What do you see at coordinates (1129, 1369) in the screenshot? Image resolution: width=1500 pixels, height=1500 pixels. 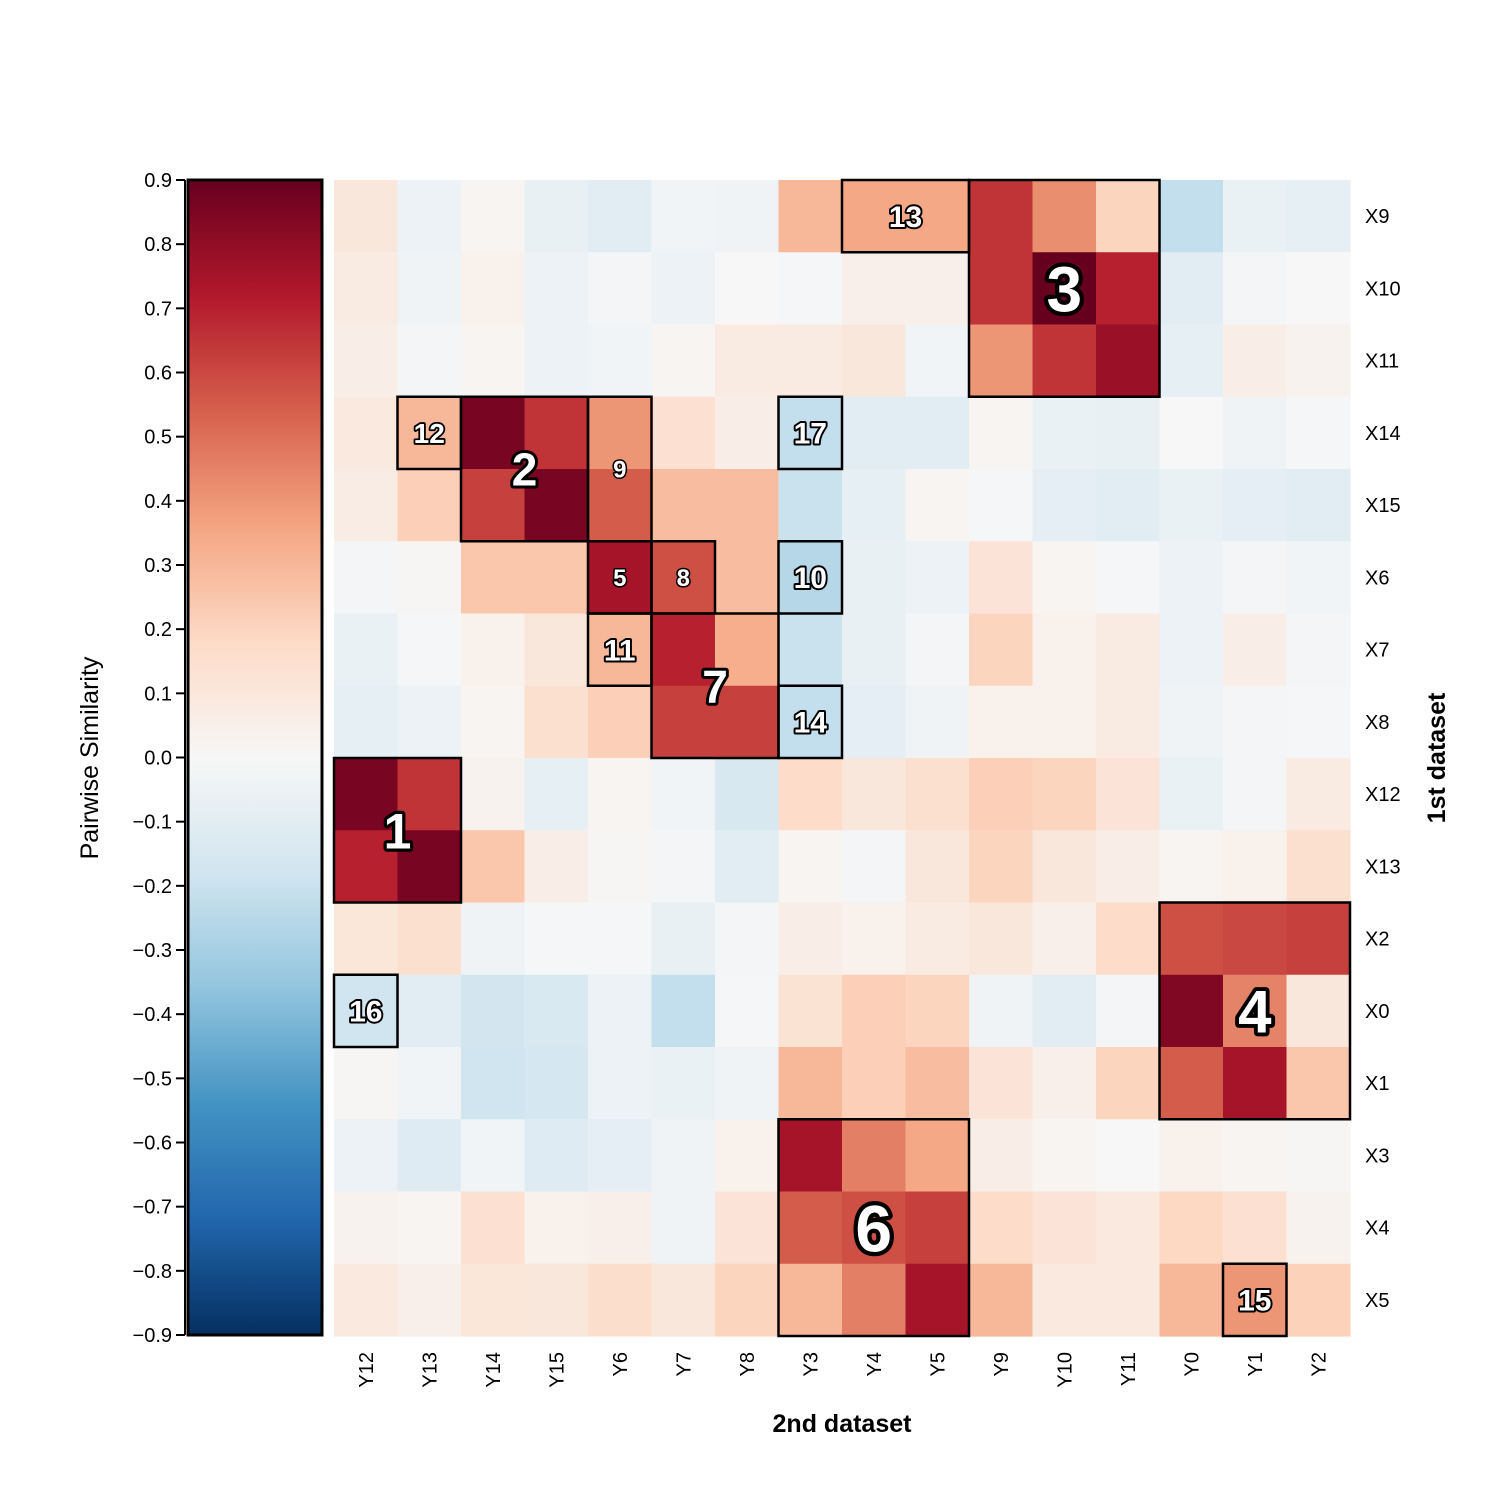 I see `column-tick-label: Y11` at bounding box center [1129, 1369].